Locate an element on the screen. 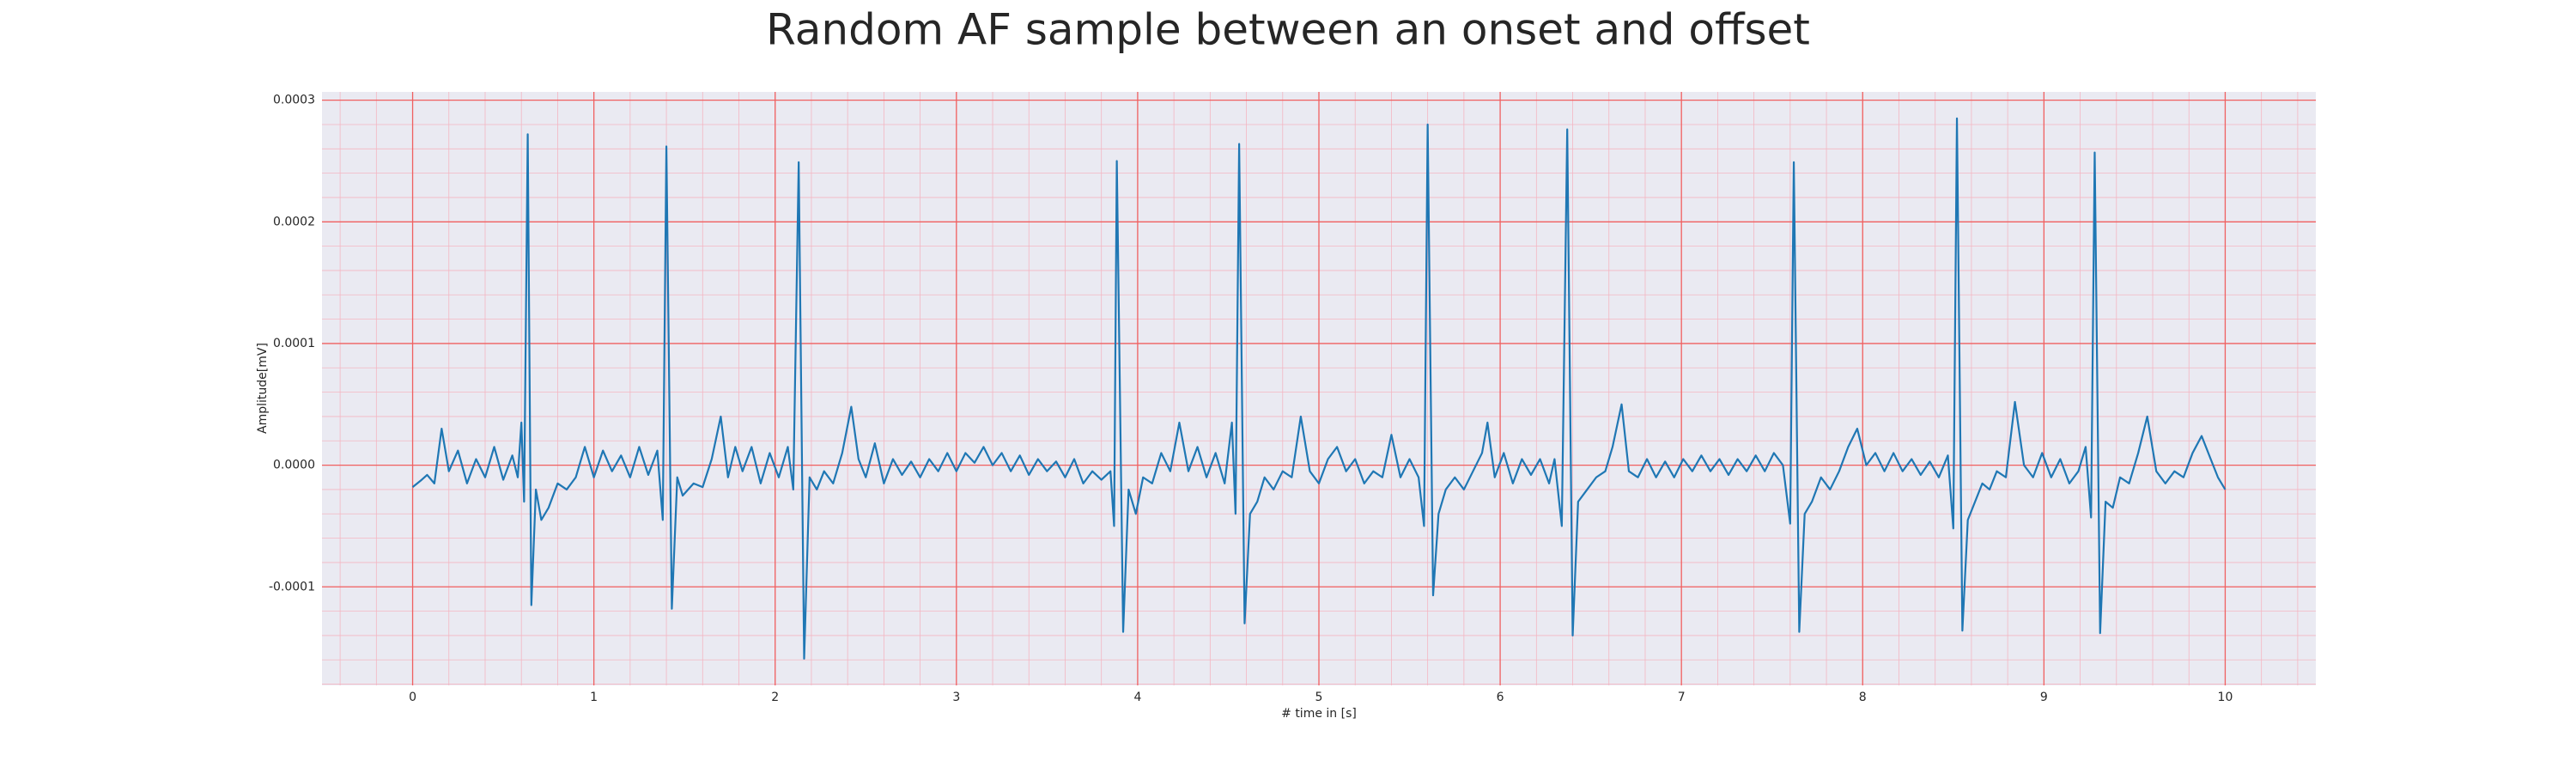 The image size is (2576, 773). y-tick-label: -0.0001 is located at coordinates (292, 586).